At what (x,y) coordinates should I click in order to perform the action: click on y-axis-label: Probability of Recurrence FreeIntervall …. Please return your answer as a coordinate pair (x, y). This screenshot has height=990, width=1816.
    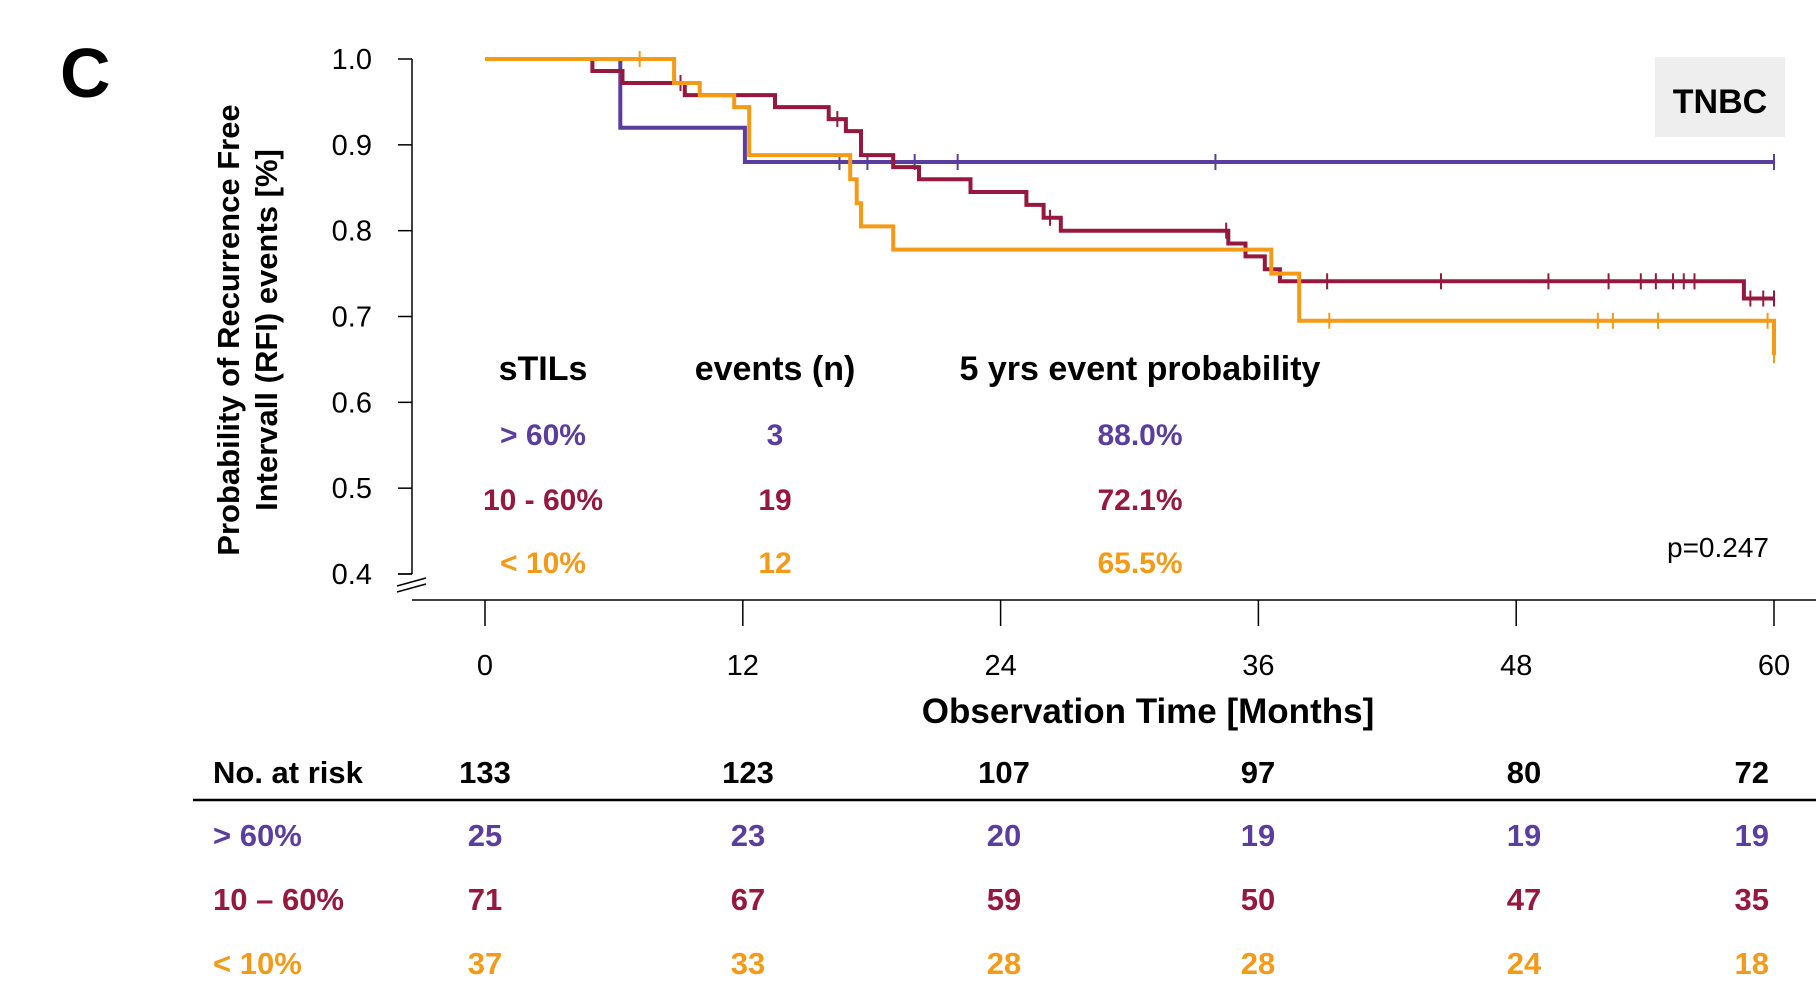
    Looking at the image, I should click on (247, 329).